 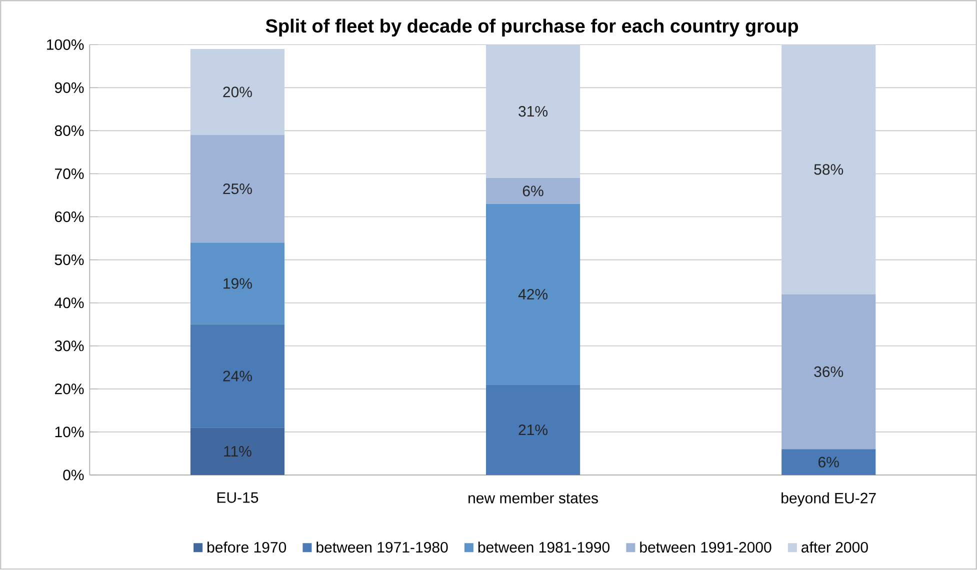 I want to click on y-tick-label: 30%, so click(x=69, y=346).